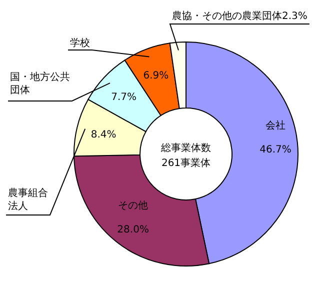  What do you see at coordinates (186, 148) in the screenshot?
I see `annotation: 総事業体数` at bounding box center [186, 148].